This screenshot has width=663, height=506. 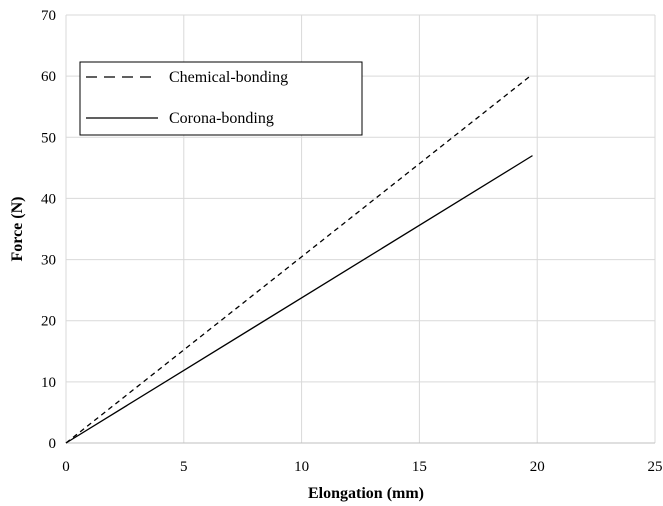 What do you see at coordinates (17, 229) in the screenshot?
I see `y-axis-label: Force (N)` at bounding box center [17, 229].